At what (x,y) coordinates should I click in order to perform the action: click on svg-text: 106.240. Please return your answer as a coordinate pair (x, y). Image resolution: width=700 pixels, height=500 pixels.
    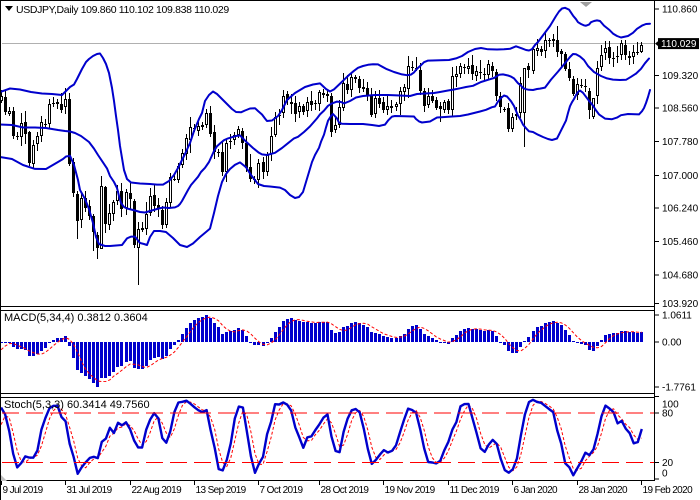
    Looking at the image, I should click on (680, 209).